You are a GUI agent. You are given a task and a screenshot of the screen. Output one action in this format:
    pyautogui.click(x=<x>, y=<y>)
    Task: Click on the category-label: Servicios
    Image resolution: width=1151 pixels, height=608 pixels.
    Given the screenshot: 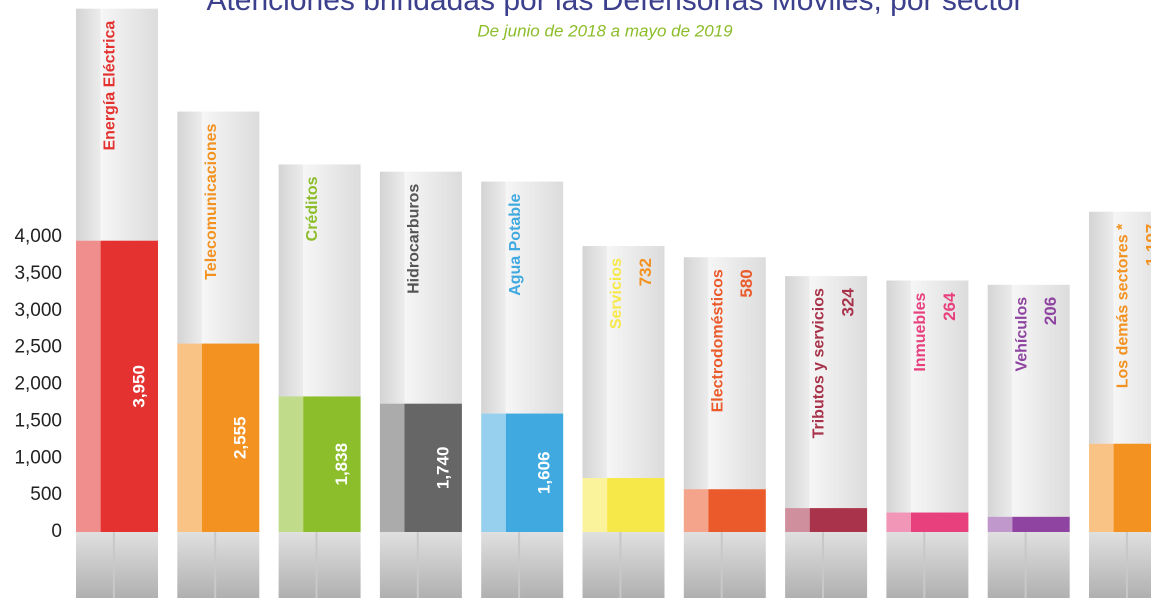 What is the action you would take?
    pyautogui.click(x=616, y=293)
    